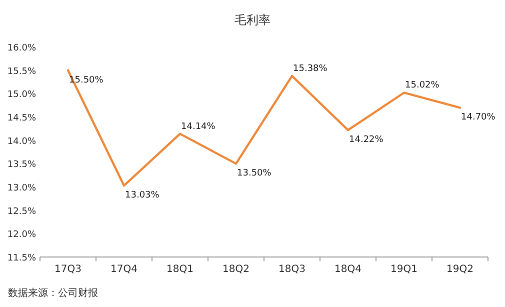 The image size is (505, 307). Describe the element at coordinates (310, 69) in the screenshot. I see `data-label: 15.38%` at that location.